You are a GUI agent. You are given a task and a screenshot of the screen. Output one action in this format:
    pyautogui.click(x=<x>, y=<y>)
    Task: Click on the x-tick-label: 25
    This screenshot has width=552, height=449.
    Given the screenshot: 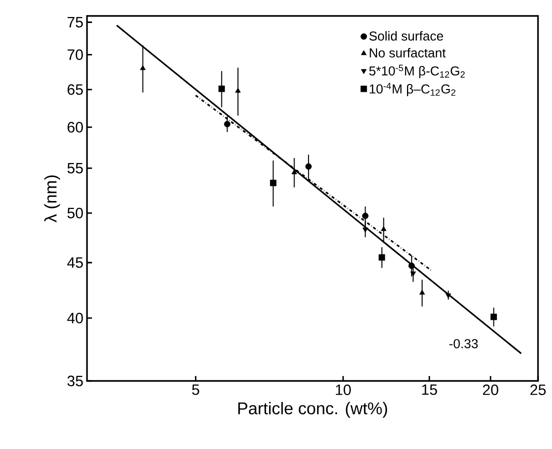 What is the action you would take?
    pyautogui.click(x=538, y=390)
    